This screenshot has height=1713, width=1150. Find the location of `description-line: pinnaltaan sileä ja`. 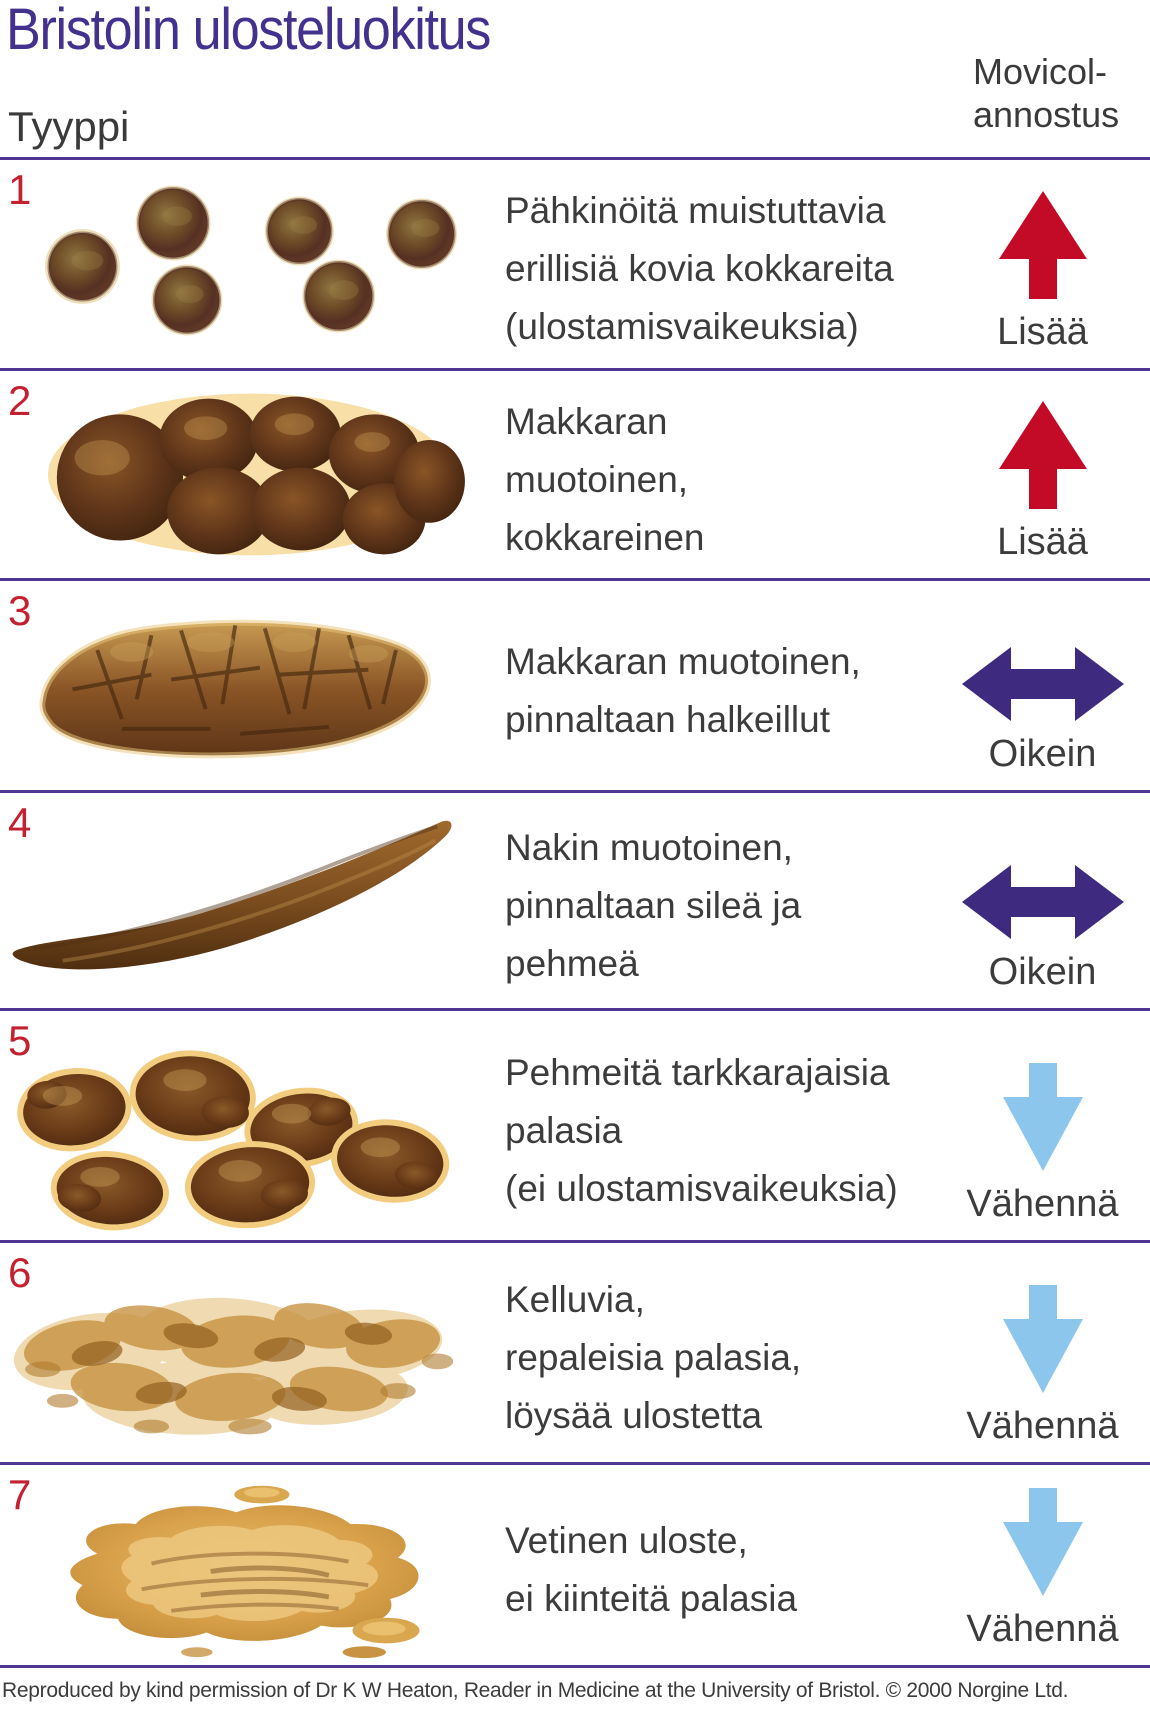

description-line: pinnaltaan sileä ja is located at coordinates (653, 905).